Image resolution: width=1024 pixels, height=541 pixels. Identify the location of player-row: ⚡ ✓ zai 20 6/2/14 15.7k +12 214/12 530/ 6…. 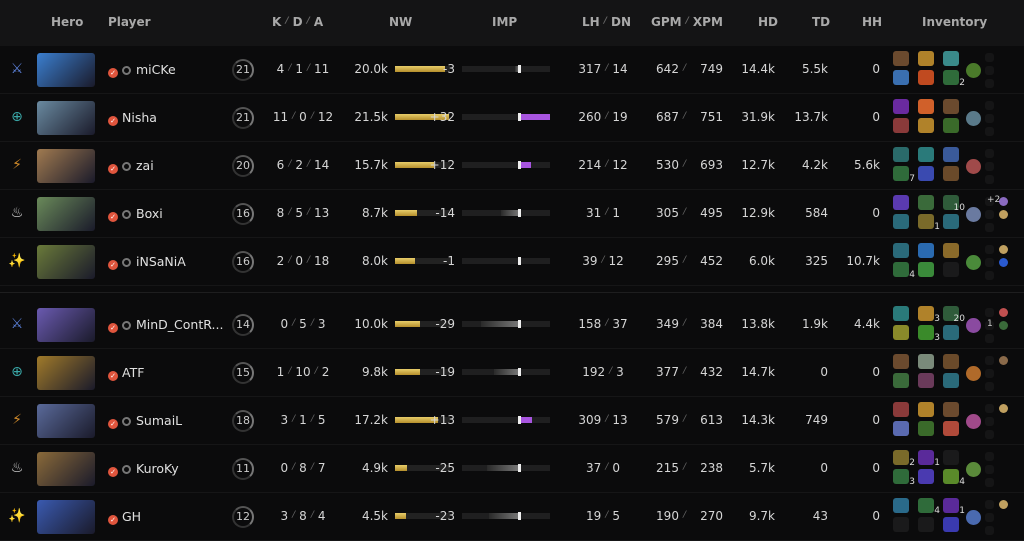
(512, 166).